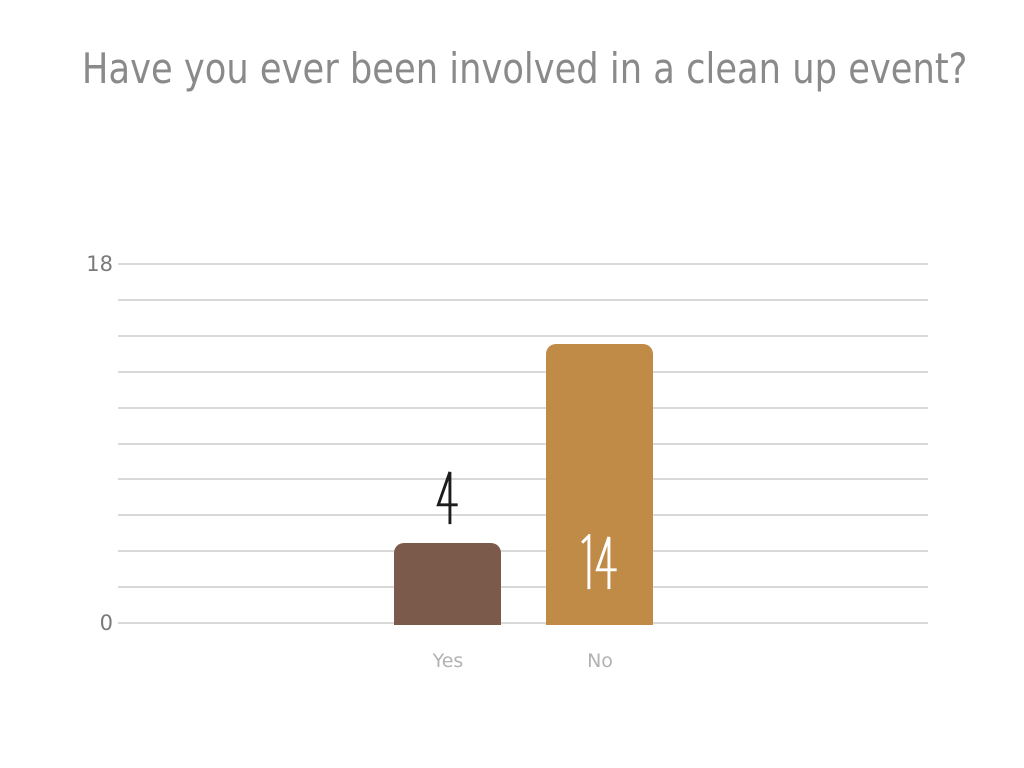 The image size is (1024, 768). What do you see at coordinates (448, 498) in the screenshot?
I see `value-label-yes` at bounding box center [448, 498].